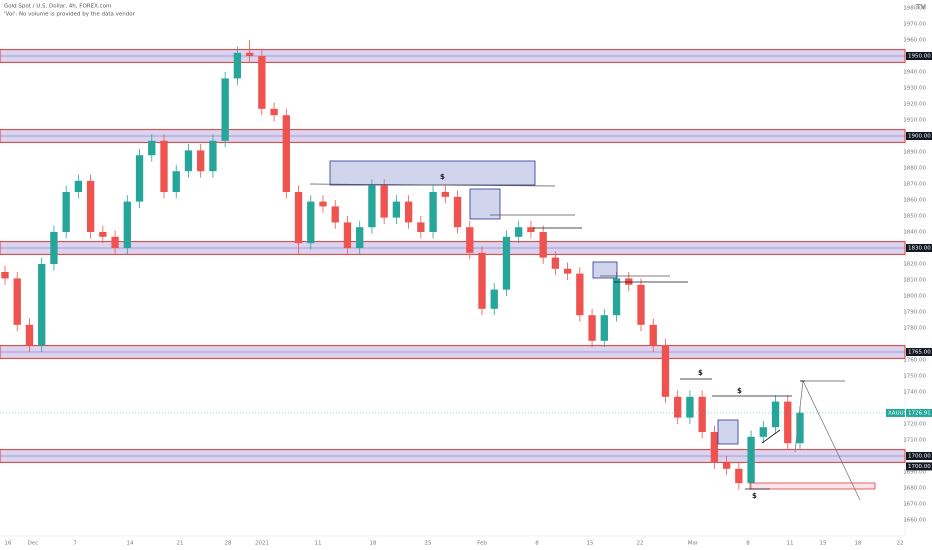  Describe the element at coordinates (914, 297) in the screenshot. I see `y-tick-label: 1800.00` at that location.